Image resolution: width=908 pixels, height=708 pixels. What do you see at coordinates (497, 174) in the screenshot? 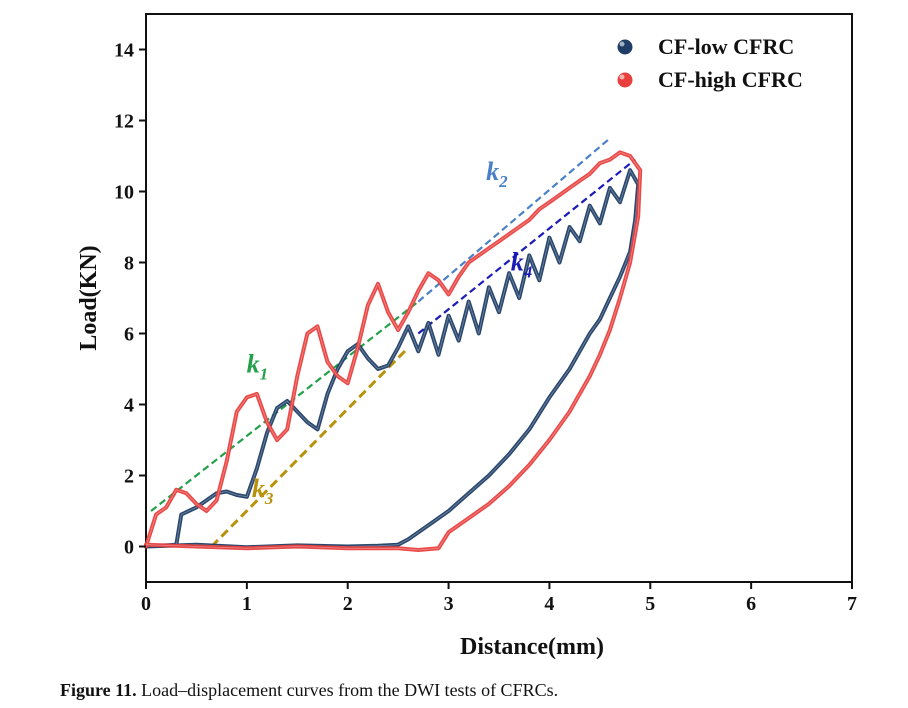
I see `k-label-2: k2` at bounding box center [497, 174].